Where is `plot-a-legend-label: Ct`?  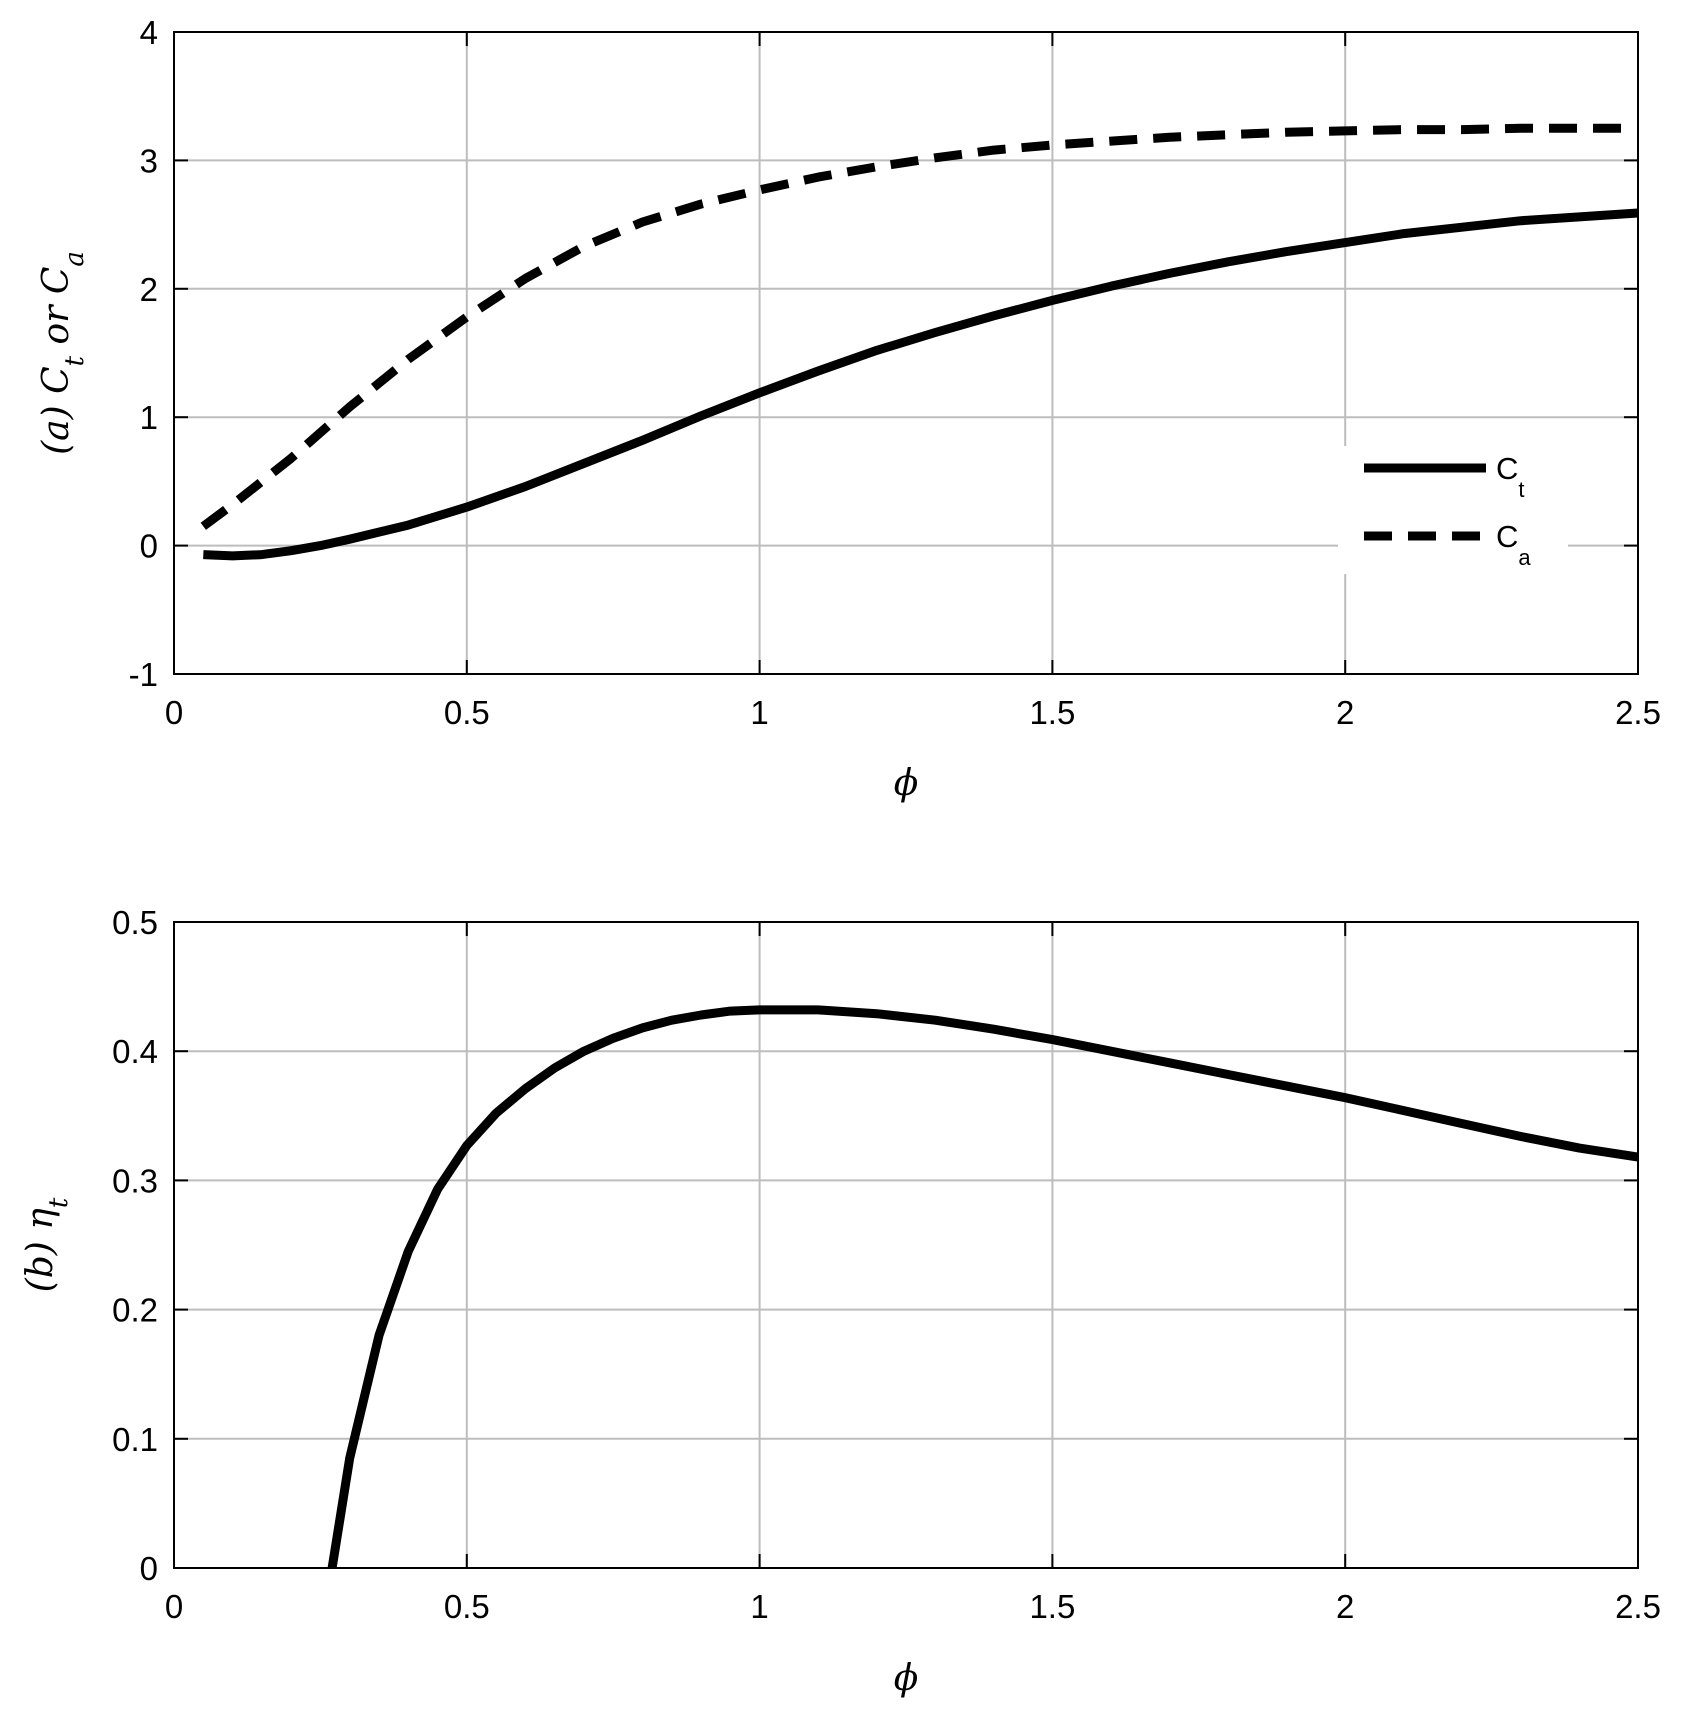 plot-a-legend-label: Ct is located at coordinates (1510, 476).